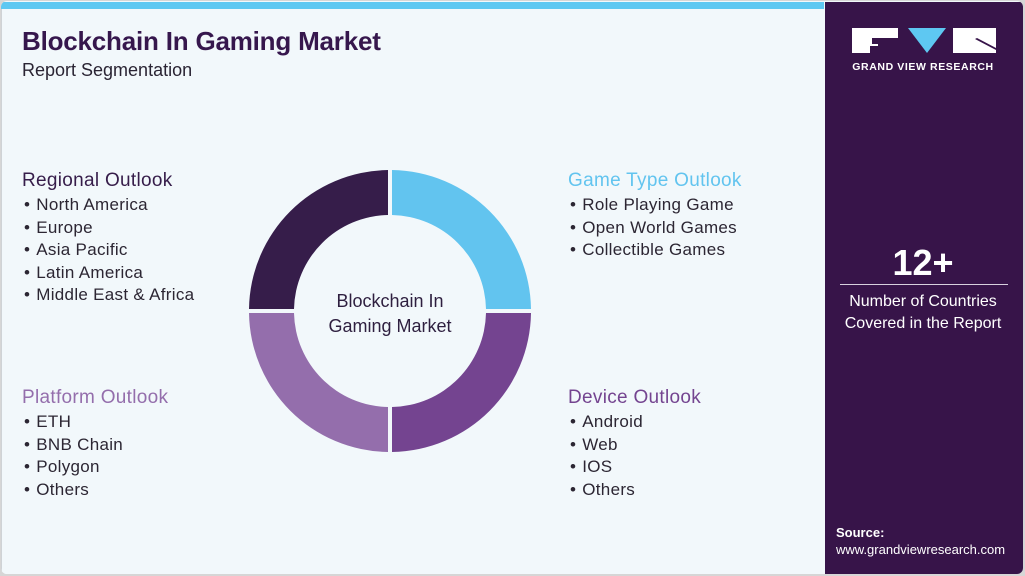  I want to click on donut-segment-device, so click(461, 382).